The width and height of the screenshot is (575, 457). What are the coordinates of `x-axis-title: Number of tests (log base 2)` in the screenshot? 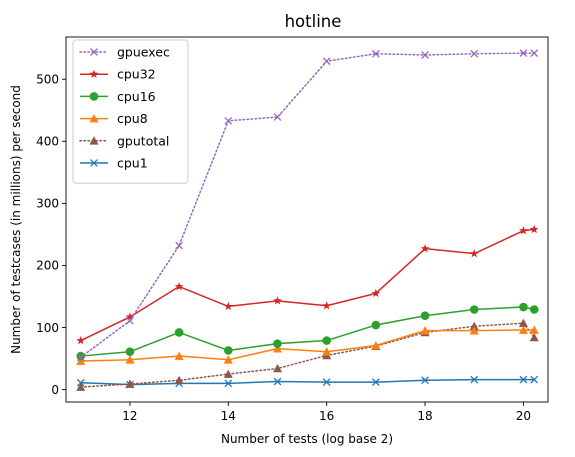 It's located at (307, 439).